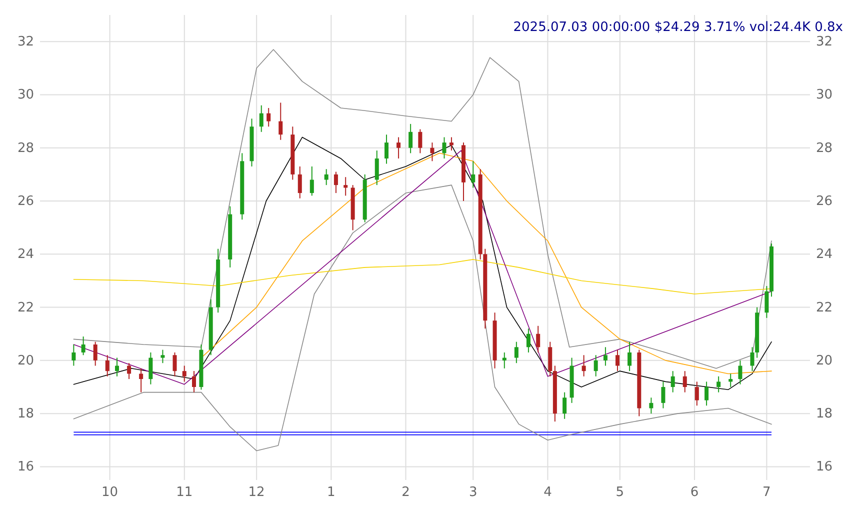 Image resolution: width=853 pixels, height=505 pixels. What do you see at coordinates (548, 492) in the screenshot?
I see `x-tick-label: 4` at bounding box center [548, 492].